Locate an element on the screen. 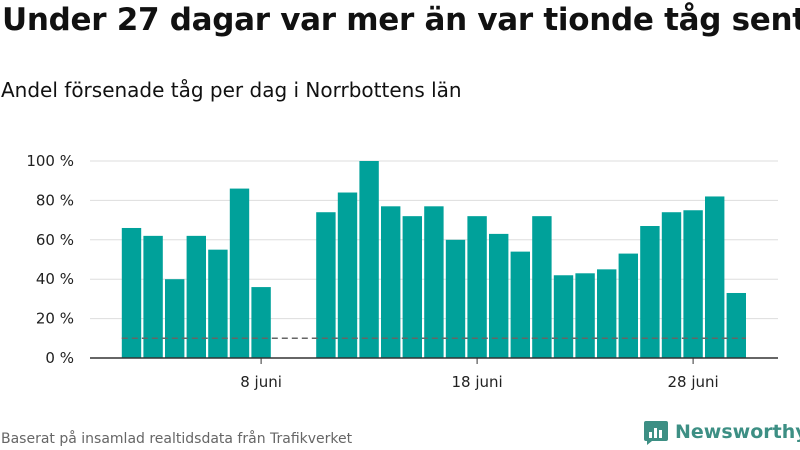  y-tick-label: 0 % is located at coordinates (59, 358).